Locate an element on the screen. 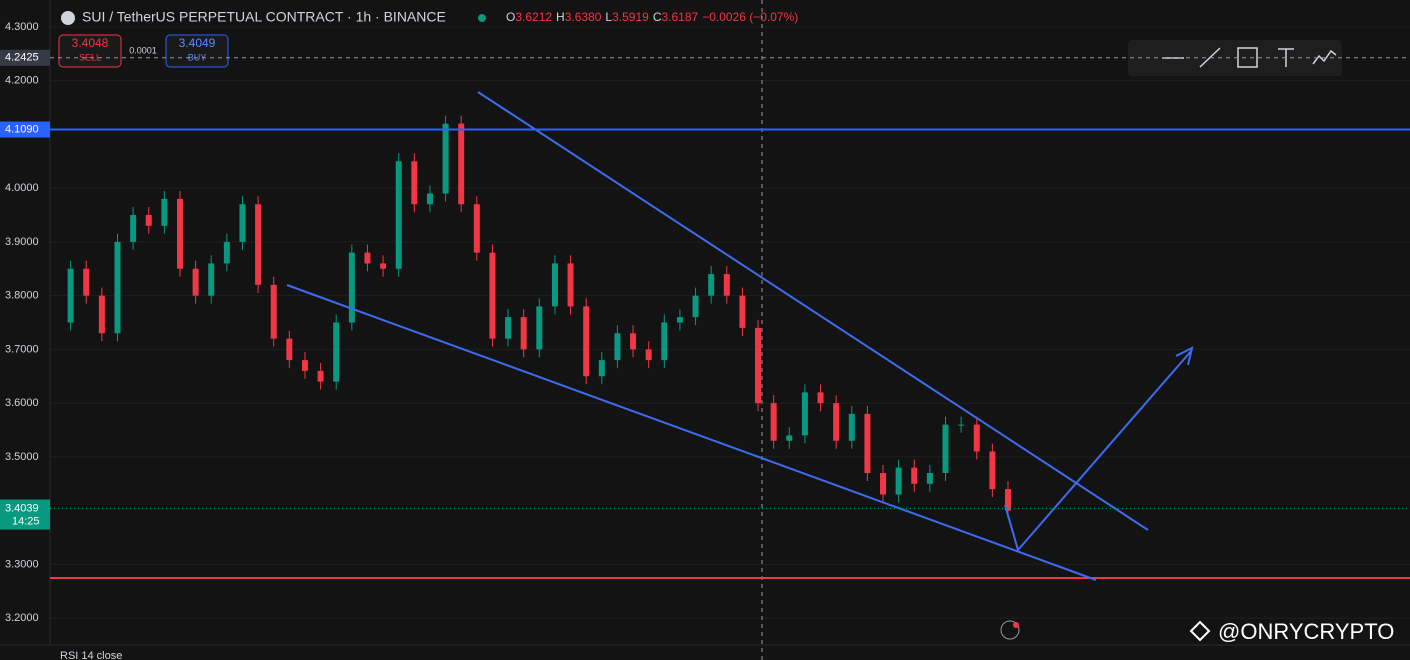 This screenshot has height=660, width=1410. h-value: 3.6380 is located at coordinates (583, 17).